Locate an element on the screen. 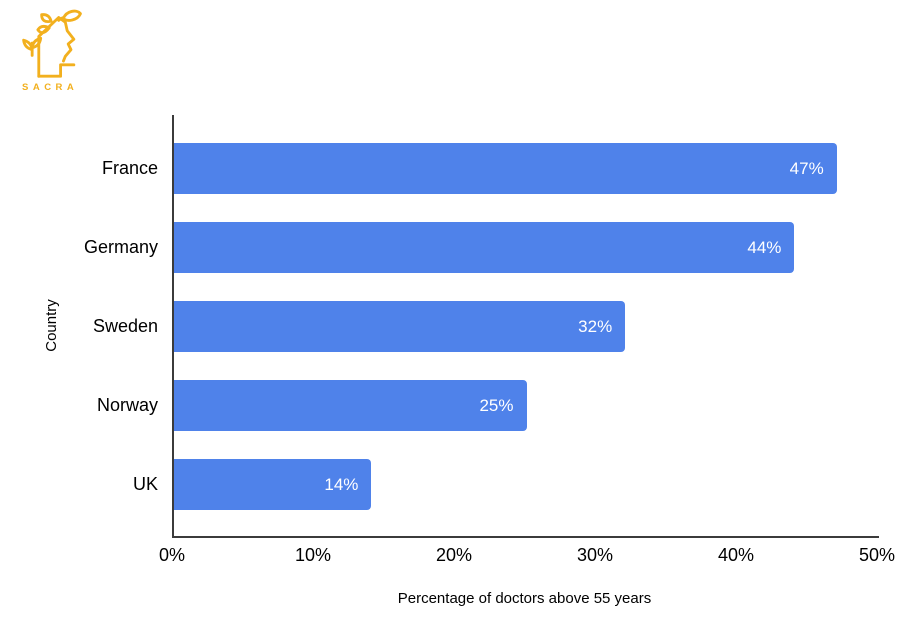 The height and width of the screenshot is (624, 920). head-with-plant-icon is located at coordinates (52, 43).